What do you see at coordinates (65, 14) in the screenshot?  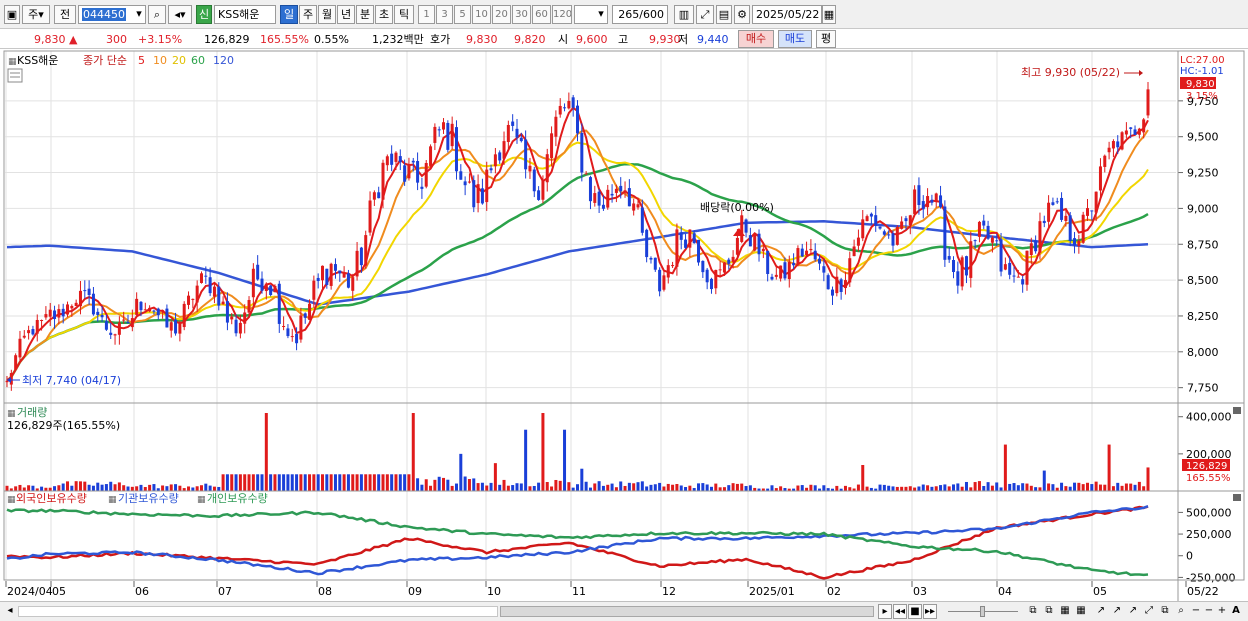 I see `jeon-button: 전` at bounding box center [65, 14].